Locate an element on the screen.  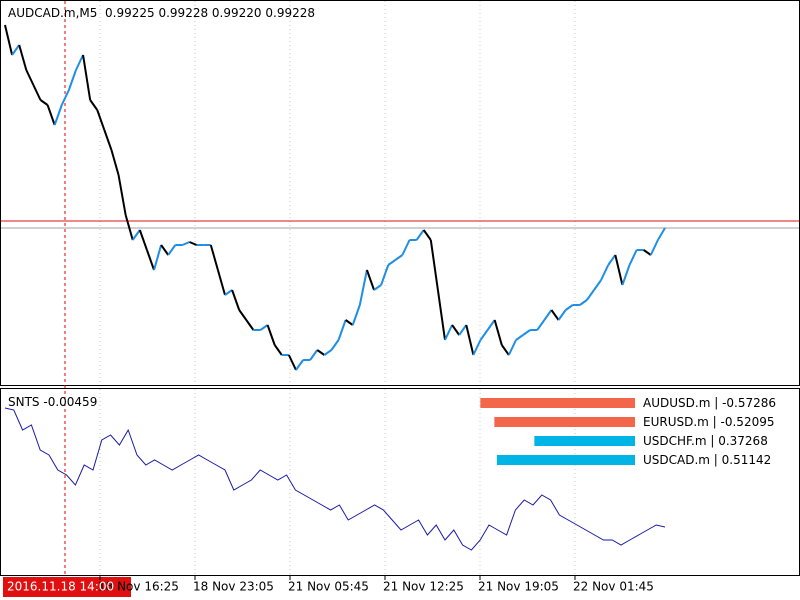
indicator-header: SNTS -0.00459 is located at coordinates (52, 402).